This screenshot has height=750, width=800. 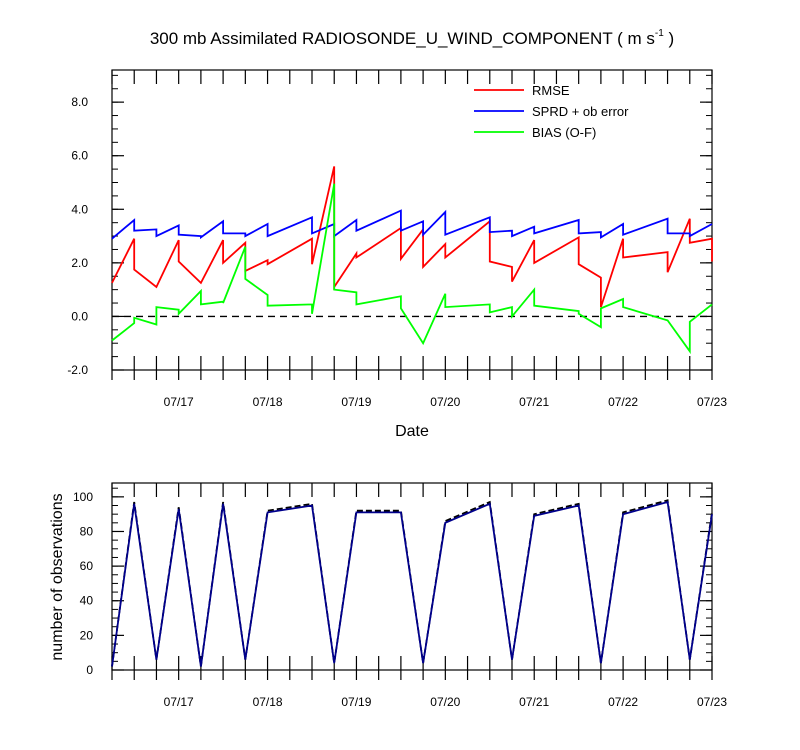 What do you see at coordinates (89, 670) in the screenshot?
I see `y-tick-label: 0` at bounding box center [89, 670].